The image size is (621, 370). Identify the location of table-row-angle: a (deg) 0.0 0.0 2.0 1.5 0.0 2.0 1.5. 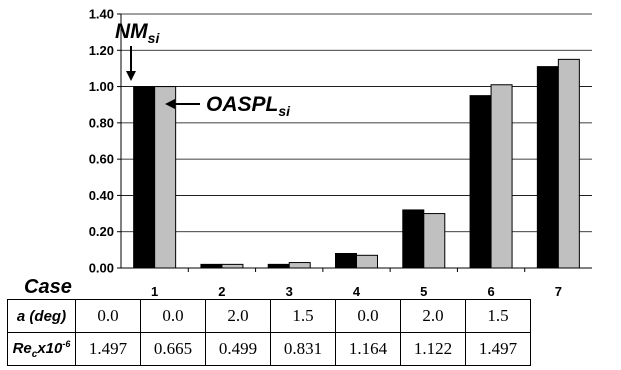
(269, 316).